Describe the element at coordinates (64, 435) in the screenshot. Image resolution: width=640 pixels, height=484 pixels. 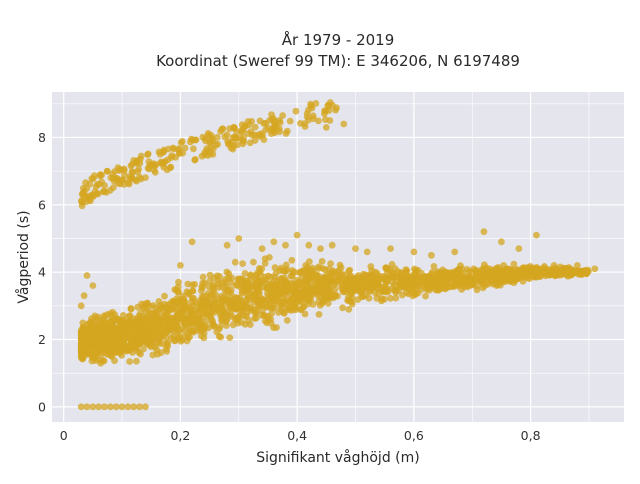
I see `x-tick-label: 0` at that location.